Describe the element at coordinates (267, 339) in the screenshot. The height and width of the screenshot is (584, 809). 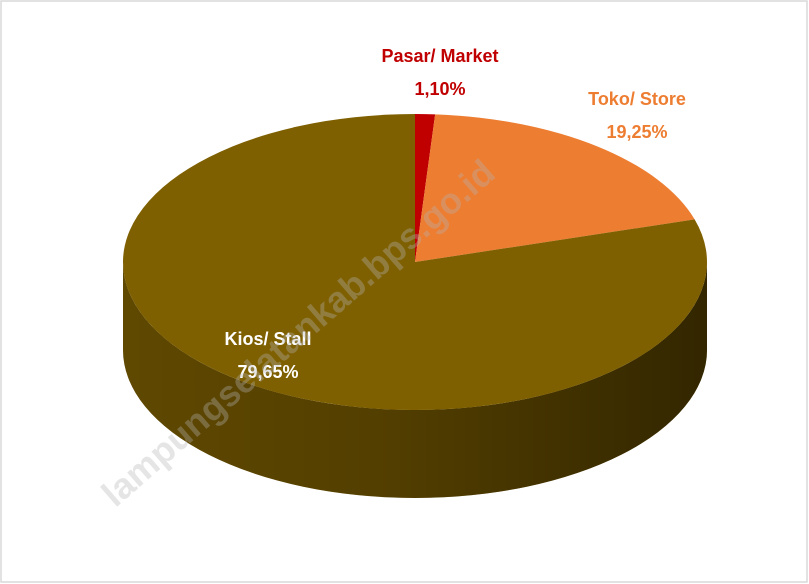
I see `category-label: Kios/ Stall` at that location.